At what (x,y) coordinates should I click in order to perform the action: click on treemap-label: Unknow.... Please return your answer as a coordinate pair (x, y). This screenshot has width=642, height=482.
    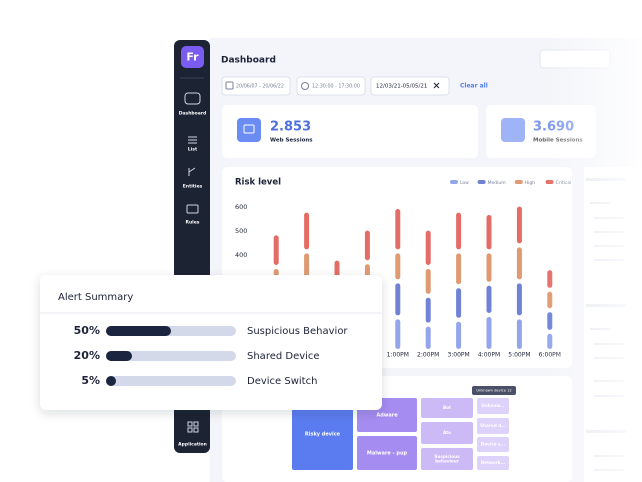
    Looking at the image, I should click on (493, 405).